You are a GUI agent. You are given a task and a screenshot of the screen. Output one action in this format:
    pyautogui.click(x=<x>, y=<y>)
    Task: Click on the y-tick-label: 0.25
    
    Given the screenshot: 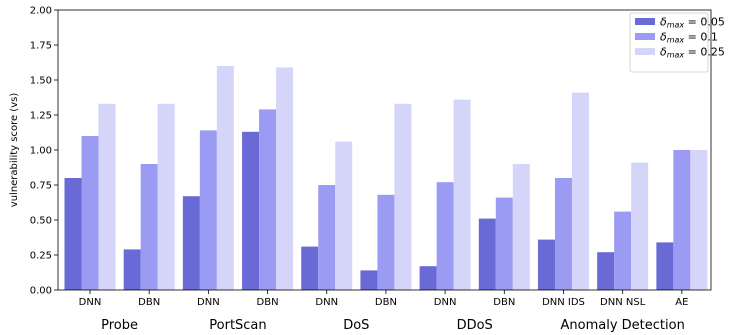 What is the action you would take?
    pyautogui.click(x=41, y=256)
    